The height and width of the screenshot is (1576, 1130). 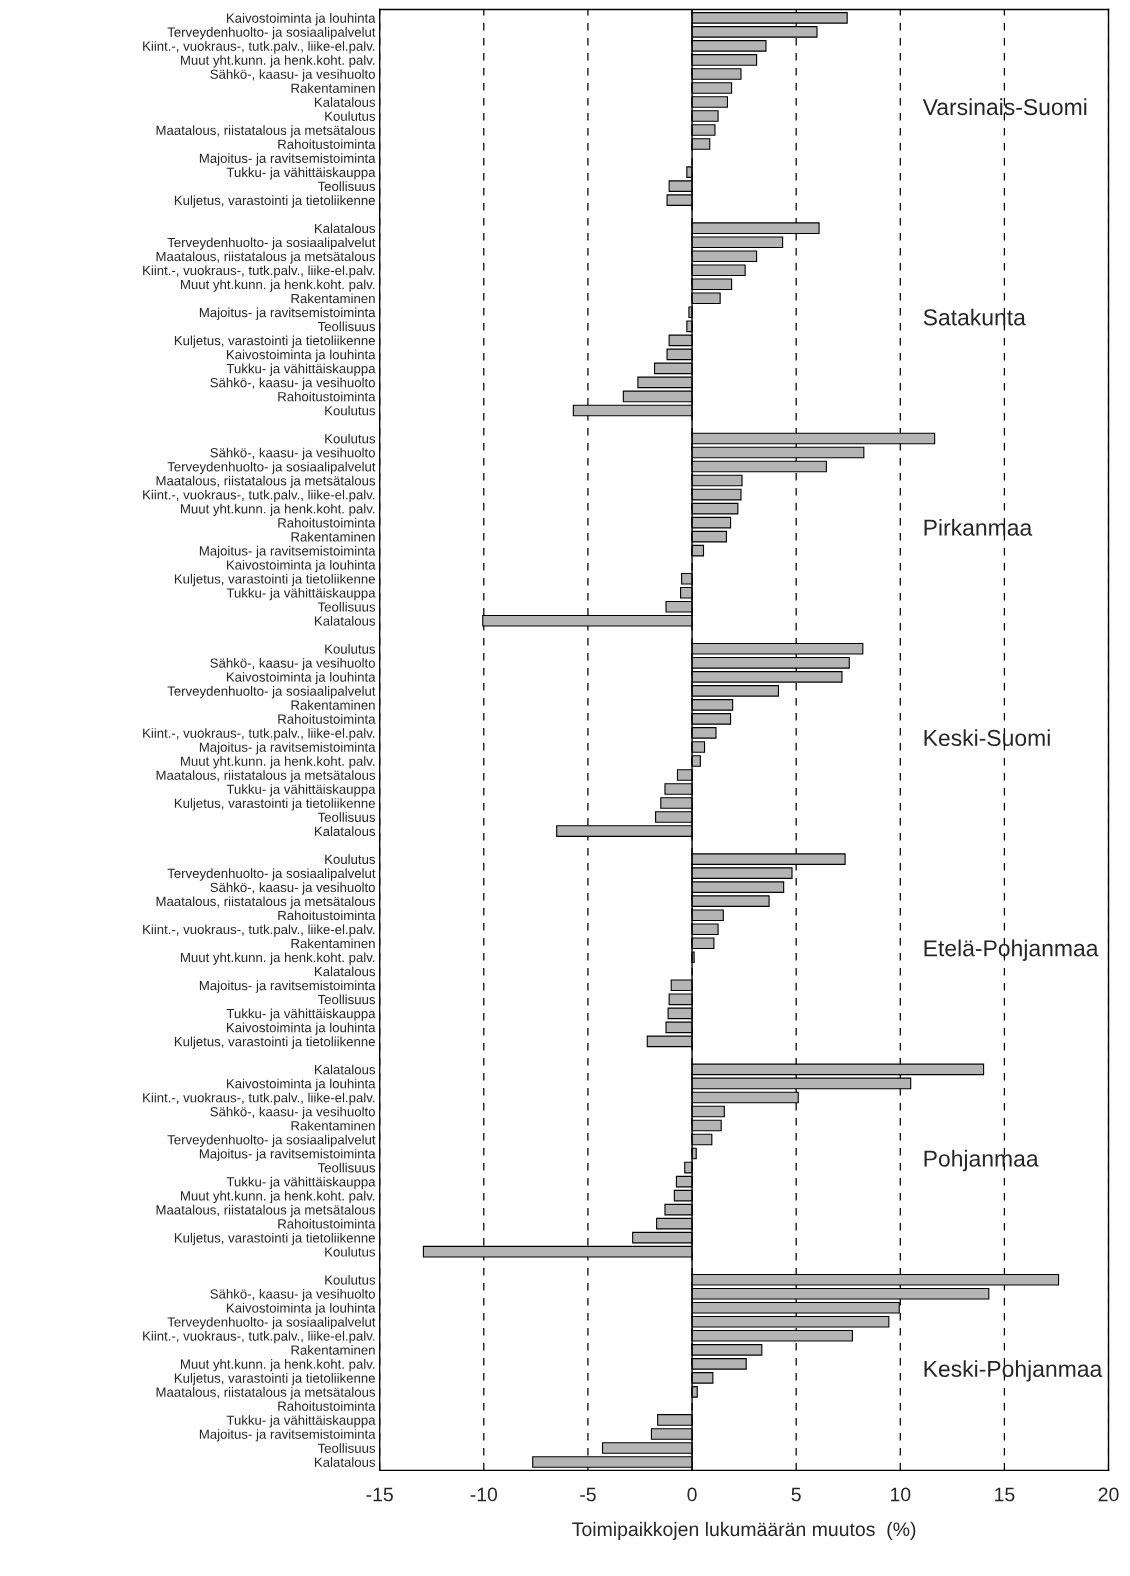 I want to click on annotation: Pohjanmaa, so click(x=981, y=1160).